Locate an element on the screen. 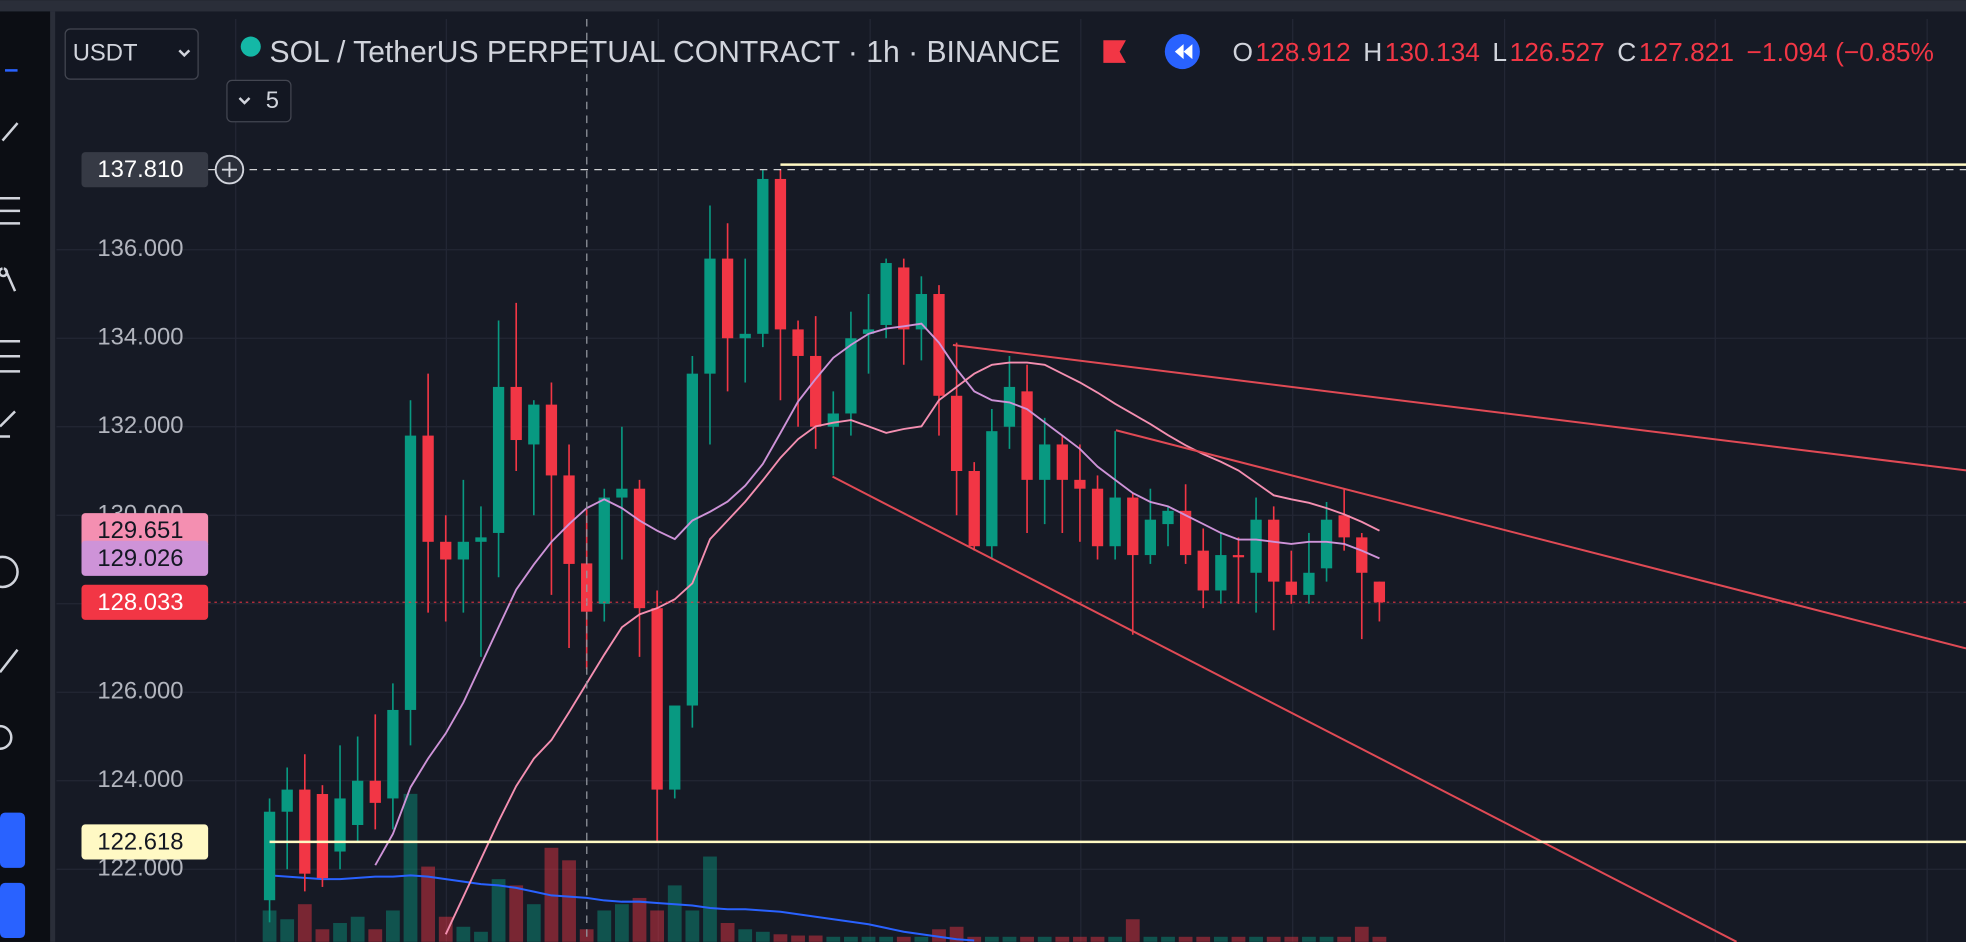 The height and width of the screenshot is (942, 1966). ohlc-key: O is located at coordinates (1243, 52).